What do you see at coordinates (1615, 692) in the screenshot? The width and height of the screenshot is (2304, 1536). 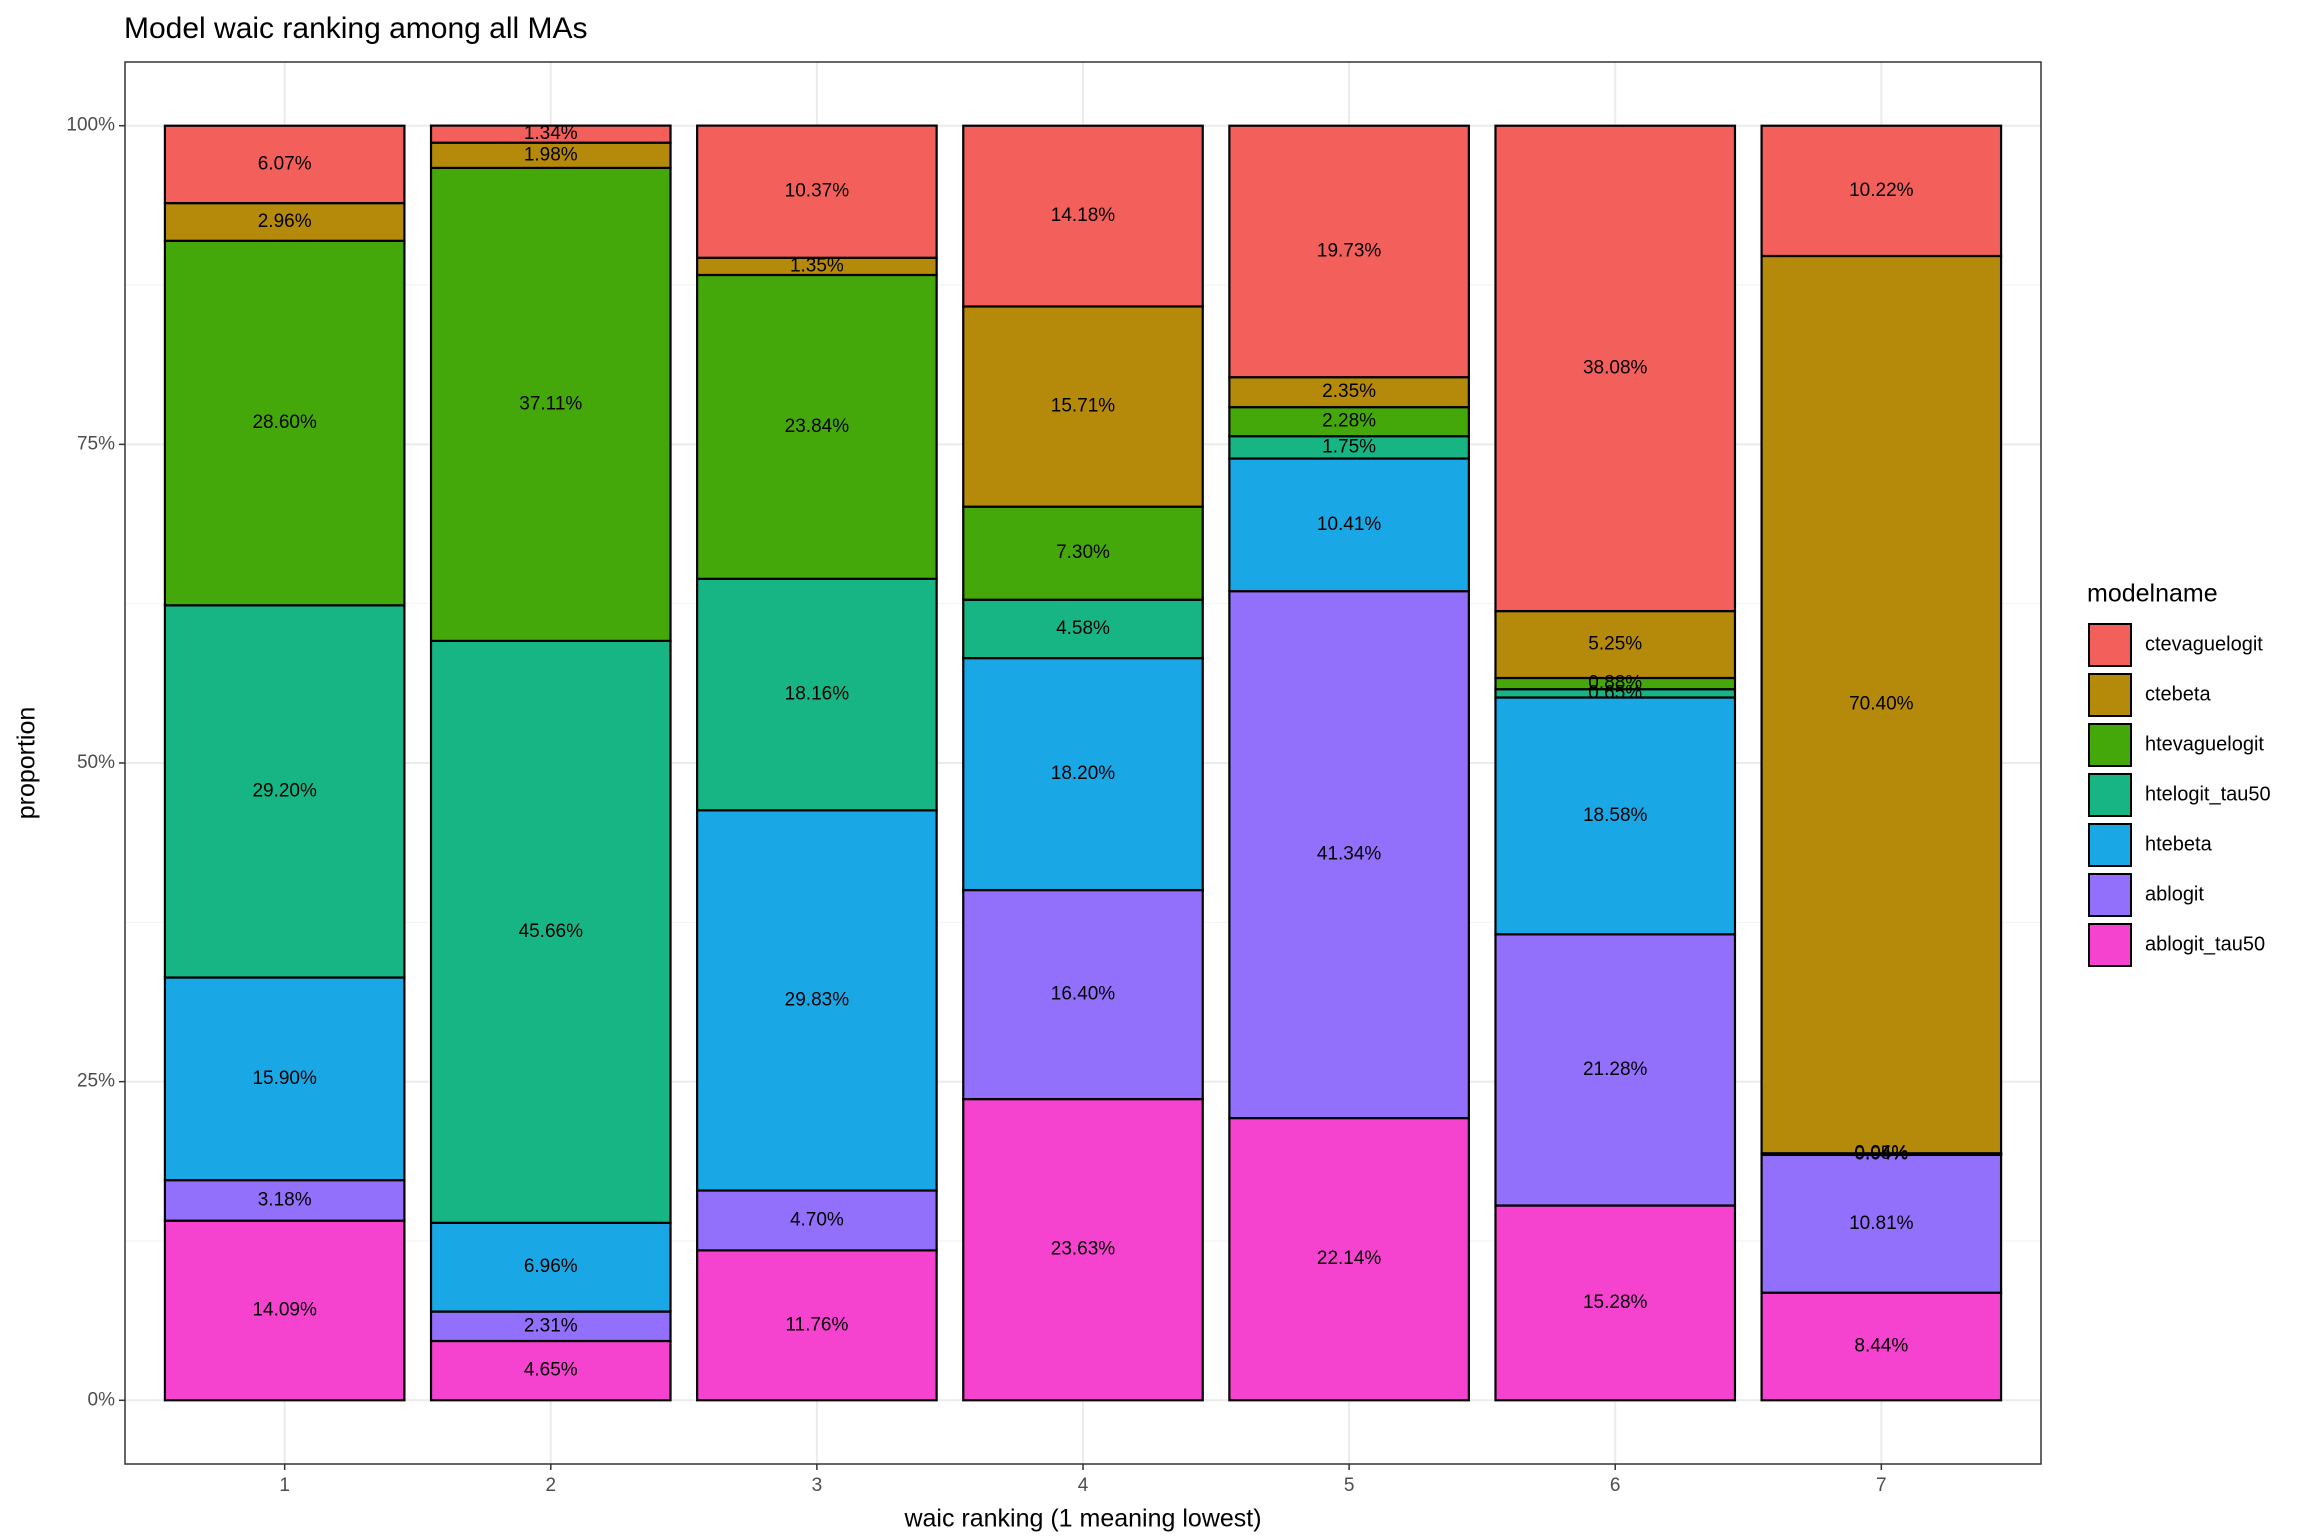 I see `data-label: 0.65%` at bounding box center [1615, 692].